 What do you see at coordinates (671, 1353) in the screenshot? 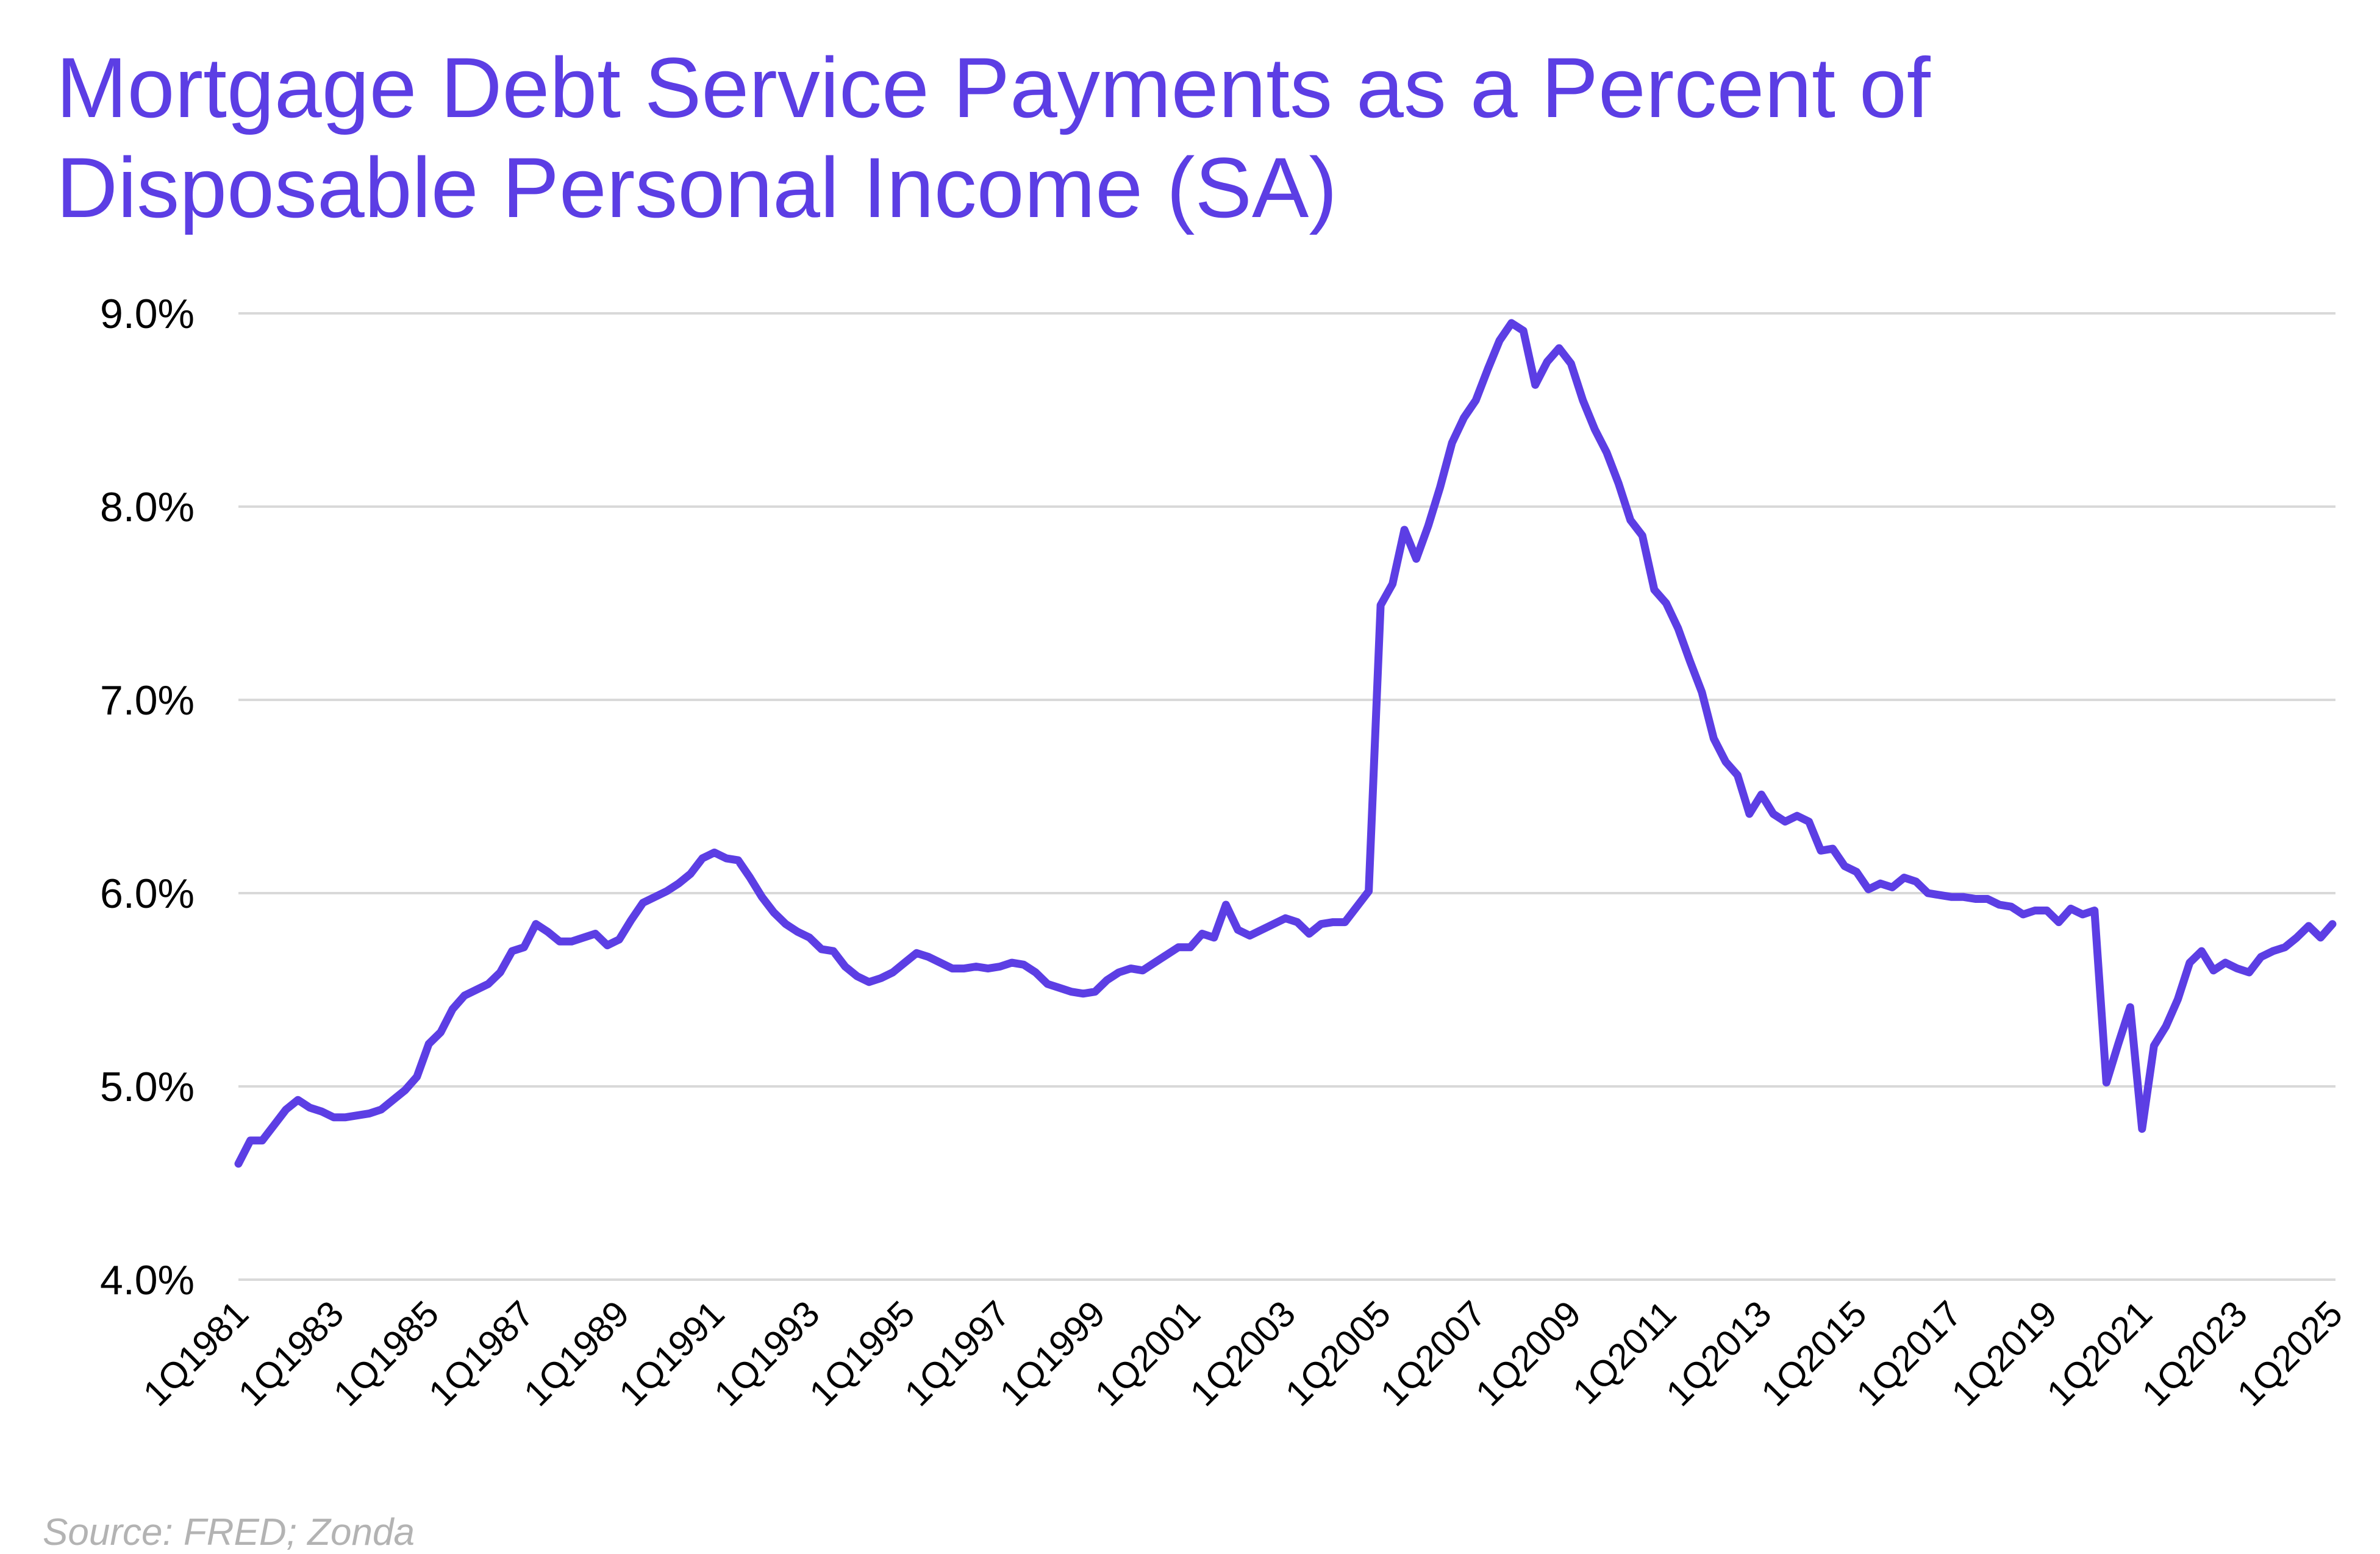
I see `x-tick-label: 1Q1991` at bounding box center [671, 1353].